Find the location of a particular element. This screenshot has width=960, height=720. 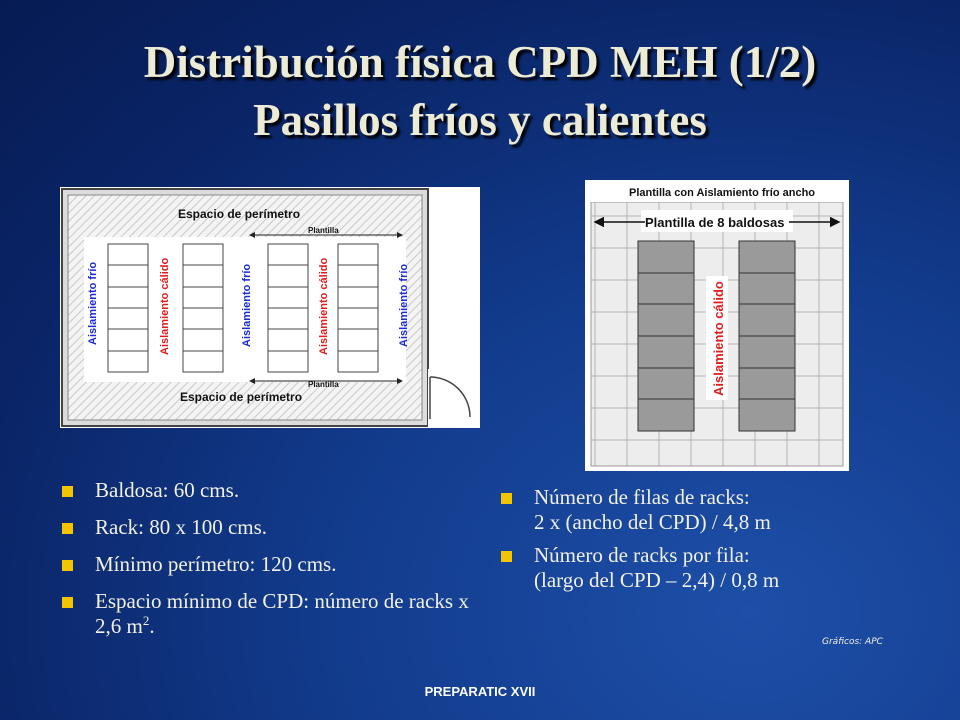

plantilla-label-top: Plantilla is located at coordinates (323, 230).